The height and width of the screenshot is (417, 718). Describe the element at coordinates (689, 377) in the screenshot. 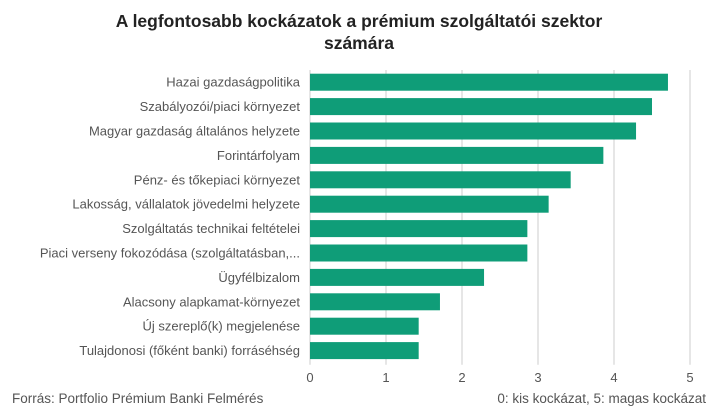

I see `x-tick-label: 5` at that location.